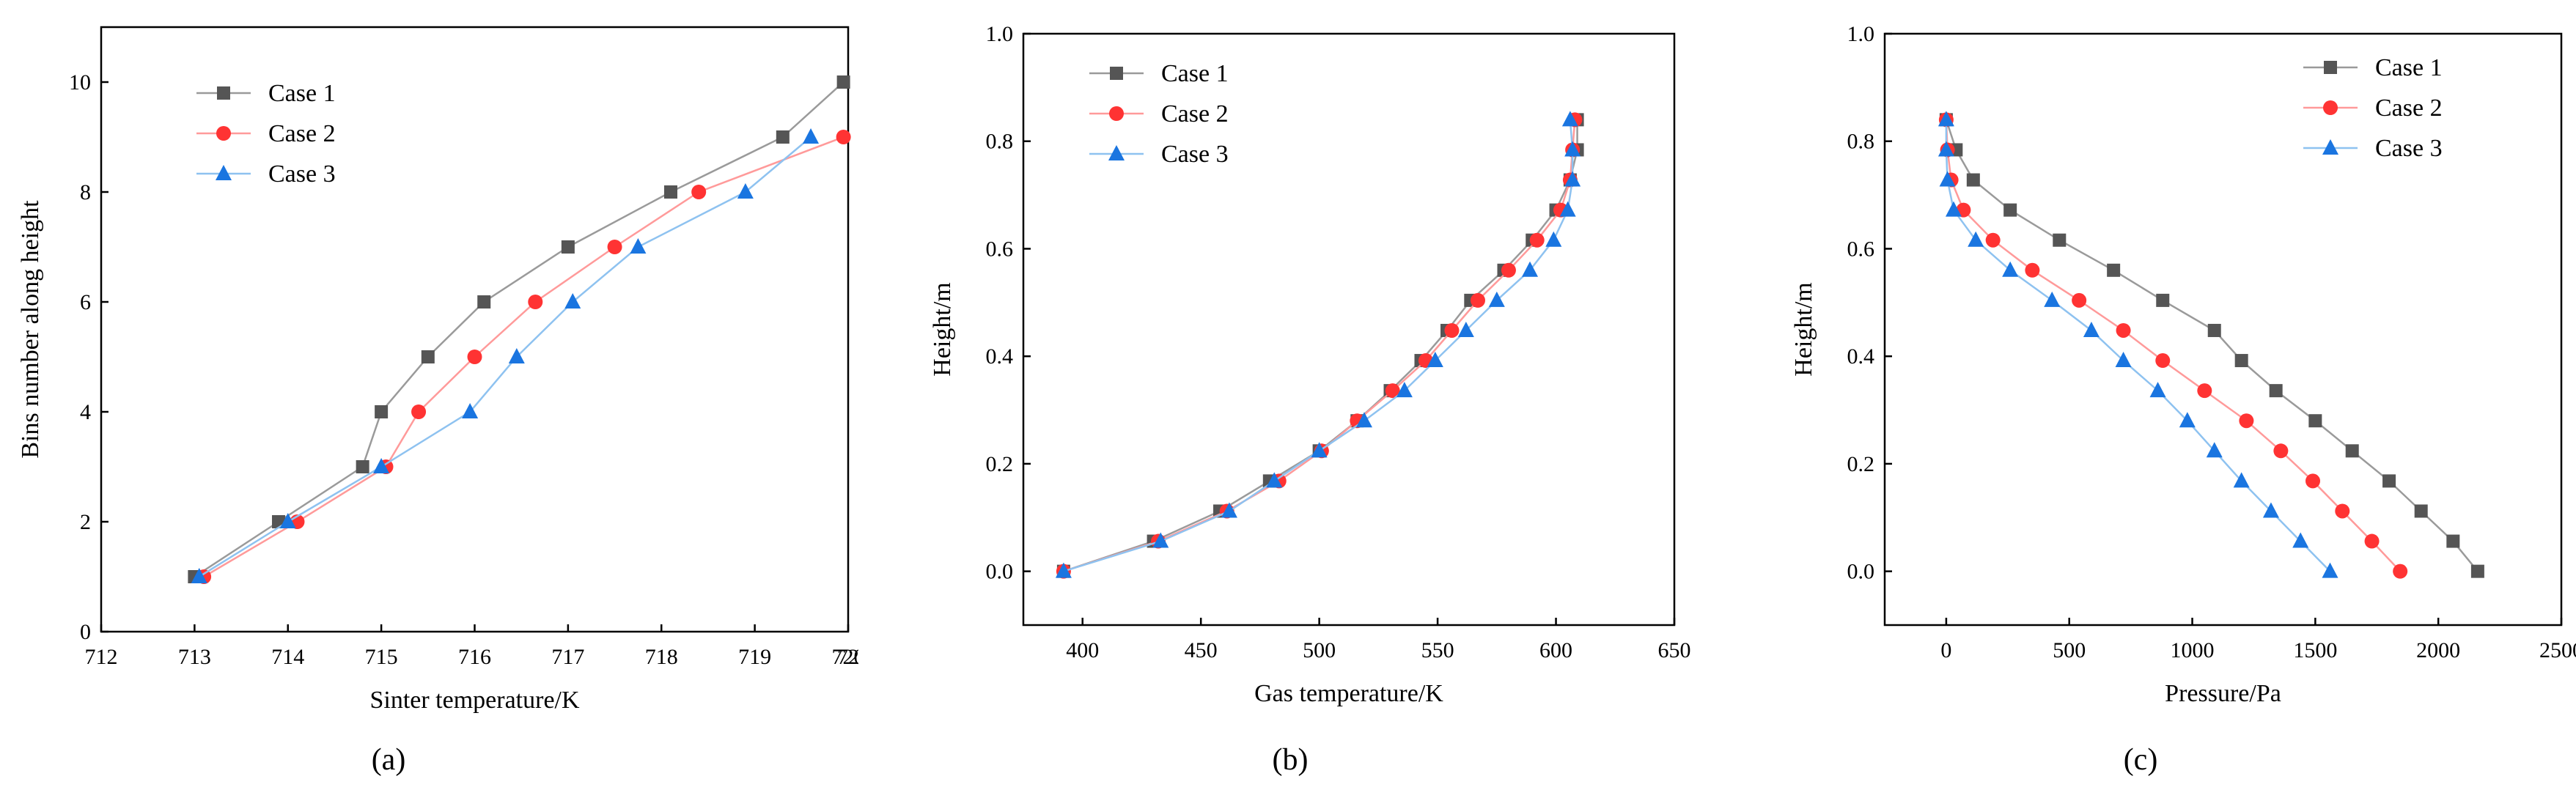  What do you see at coordinates (85, 632) in the screenshot?
I see `y-tick-label: 0` at bounding box center [85, 632].